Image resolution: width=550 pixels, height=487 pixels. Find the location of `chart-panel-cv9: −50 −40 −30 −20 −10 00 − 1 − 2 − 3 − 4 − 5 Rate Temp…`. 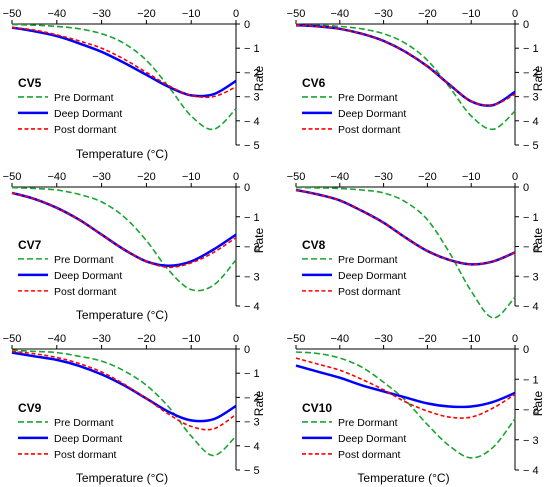

chart-panel-cv9: −50 −40 −30 −20 −10 00 − 1 − 2 − 3 − 4 − 5 Rate Temp… is located at coordinates (134, 409).